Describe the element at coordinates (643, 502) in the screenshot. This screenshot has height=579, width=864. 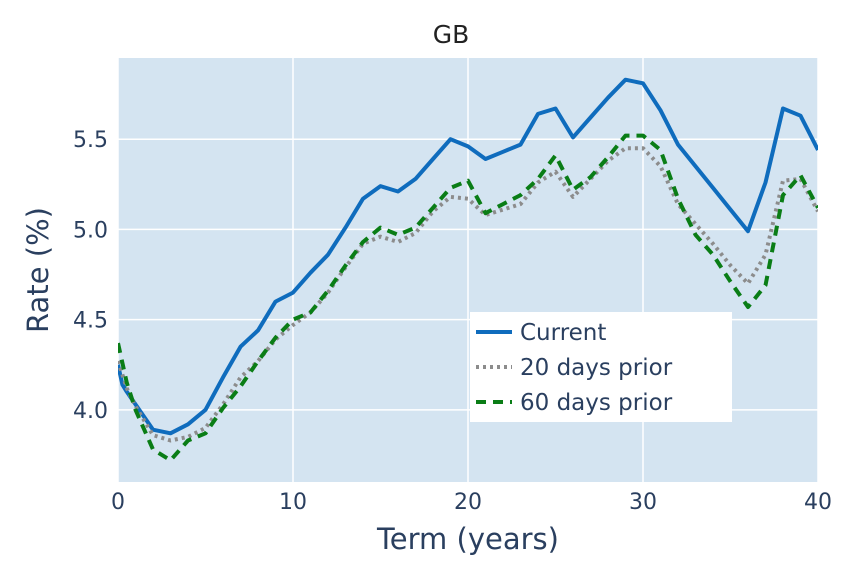
I see `x-tick-label: 30` at that location.